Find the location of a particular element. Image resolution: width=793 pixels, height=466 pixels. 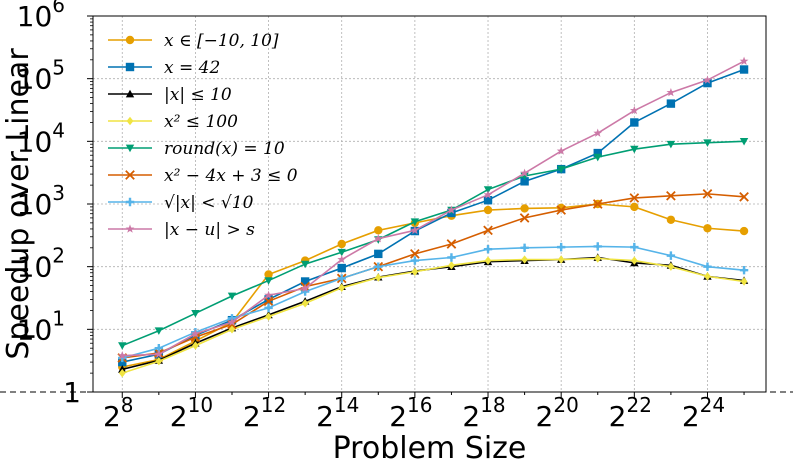

y-tick-label: 10¹ is located at coordinates (41, 326).